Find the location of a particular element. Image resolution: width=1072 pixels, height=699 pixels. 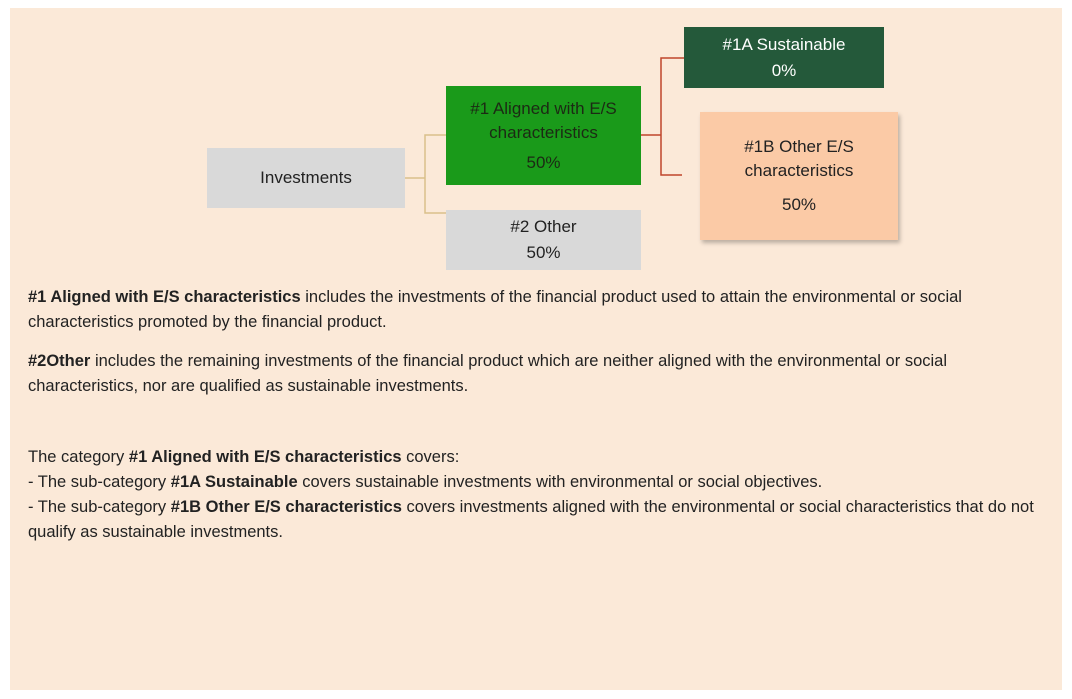

node-box: Investments is located at coordinates (306, 178).